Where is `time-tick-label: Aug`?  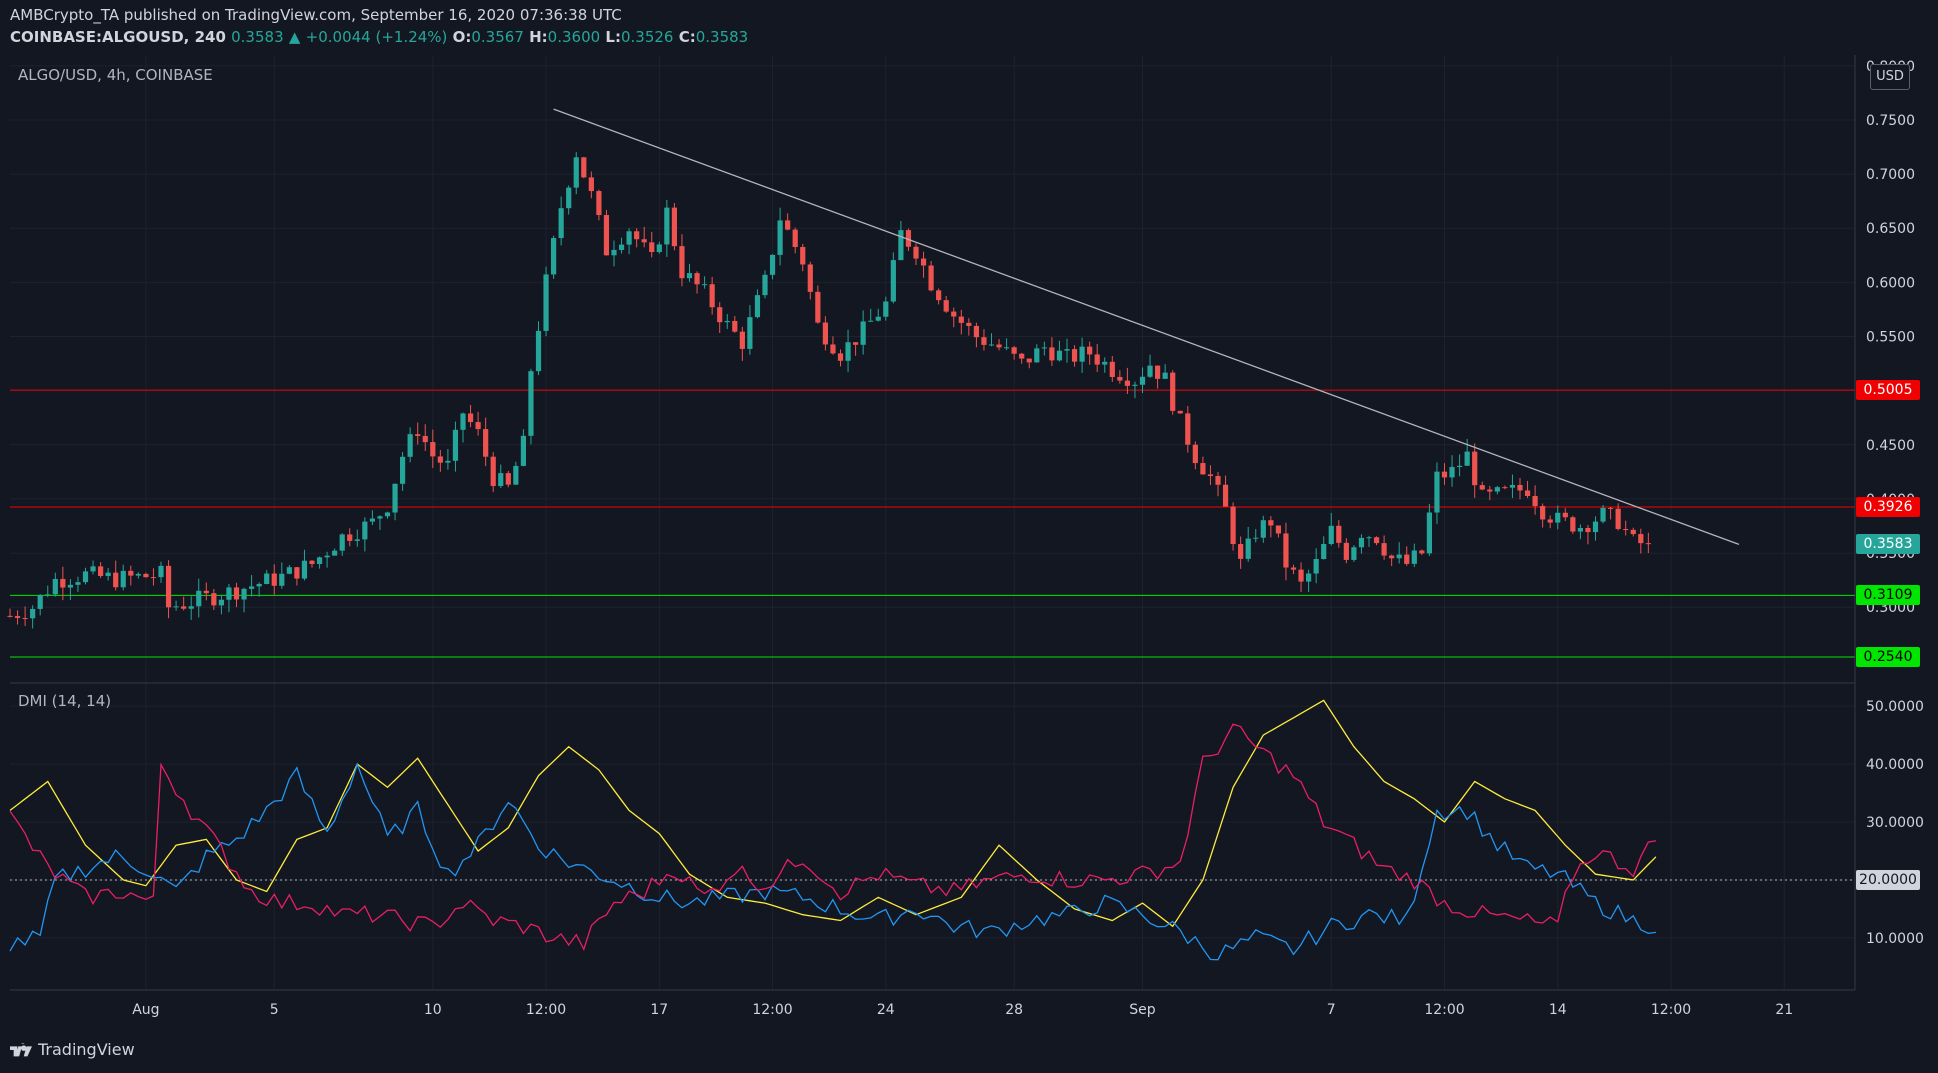
time-tick-label: Aug is located at coordinates (145, 1010).